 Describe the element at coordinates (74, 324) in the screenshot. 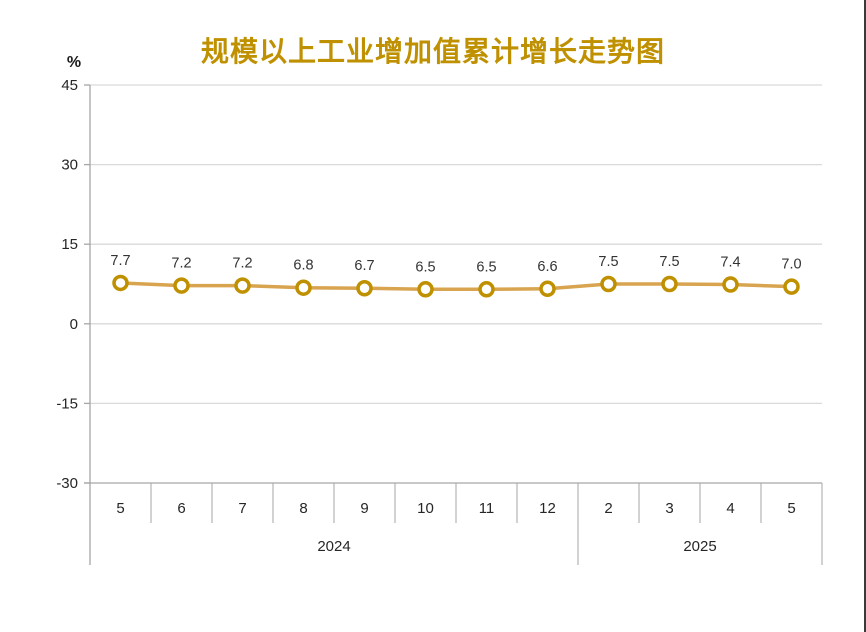

I see `y-axis-tick-label: 0` at that location.